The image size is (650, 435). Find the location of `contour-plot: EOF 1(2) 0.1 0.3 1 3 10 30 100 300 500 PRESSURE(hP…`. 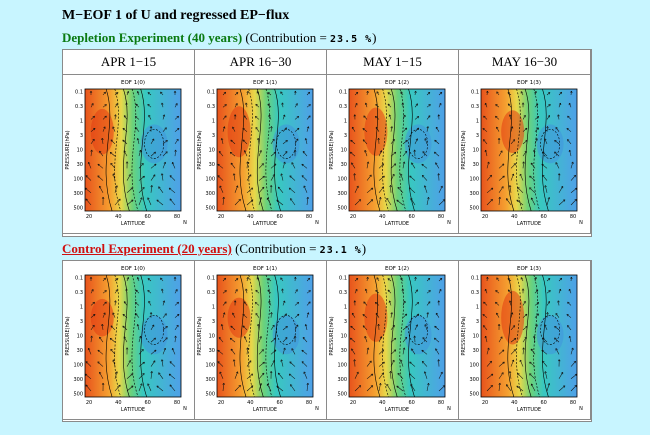

contour-plot: EOF 1(2) 0.1 0.3 1 3 10 30 100 300 500 PRESSURE(hP… is located at coordinates (390, 339).